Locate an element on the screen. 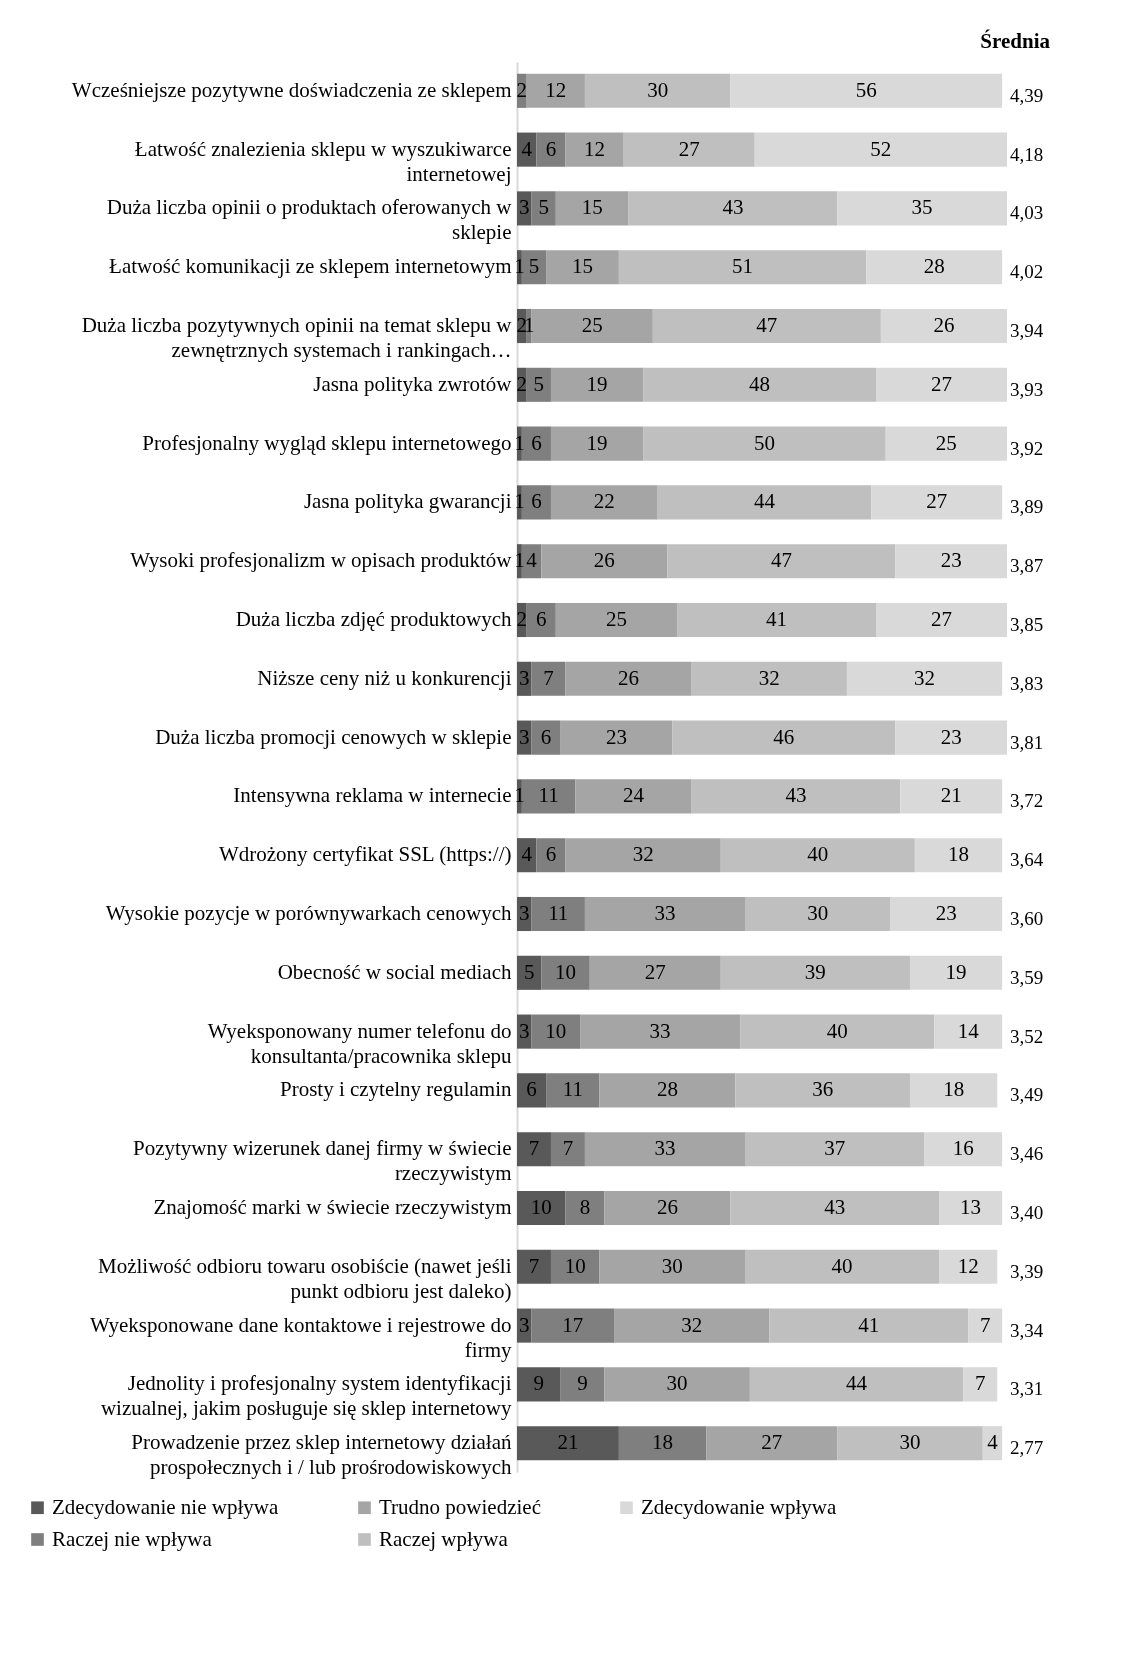 The height and width of the screenshot is (1680, 1133). data-label: 23 is located at coordinates (951, 560).